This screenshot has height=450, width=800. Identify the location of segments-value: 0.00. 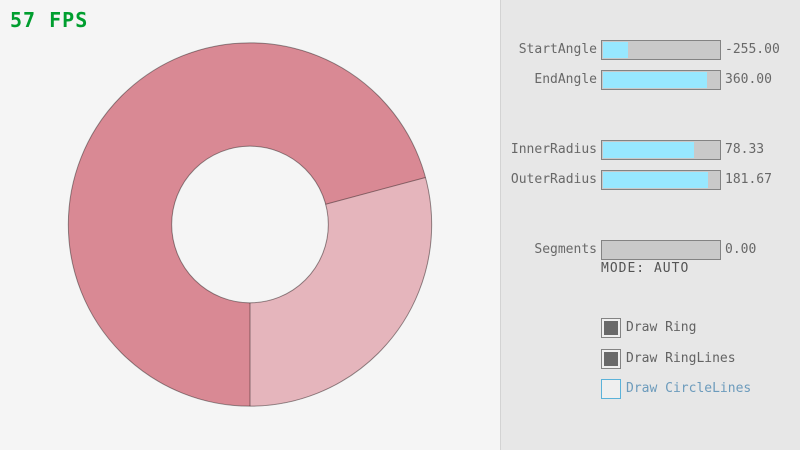
(741, 249).